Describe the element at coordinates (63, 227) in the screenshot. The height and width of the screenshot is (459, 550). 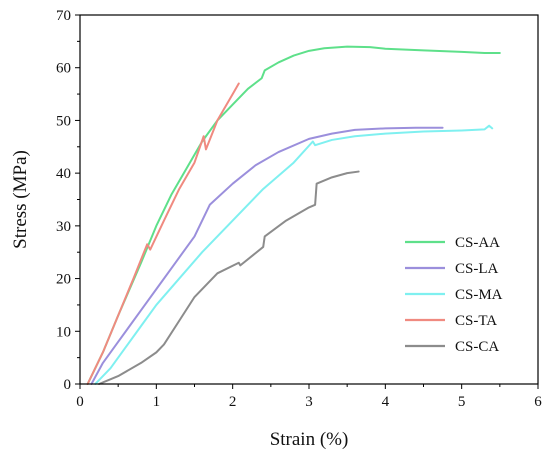
I see `y-tick-label: 30` at that location.